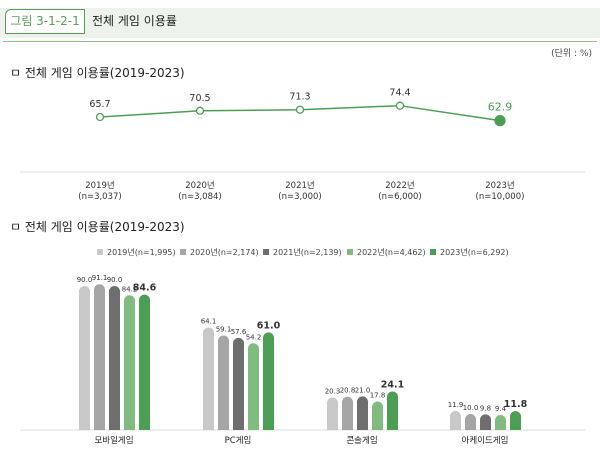  Describe the element at coordinates (269, 325) in the screenshot. I see `bar-value-label: 61.0` at that location.